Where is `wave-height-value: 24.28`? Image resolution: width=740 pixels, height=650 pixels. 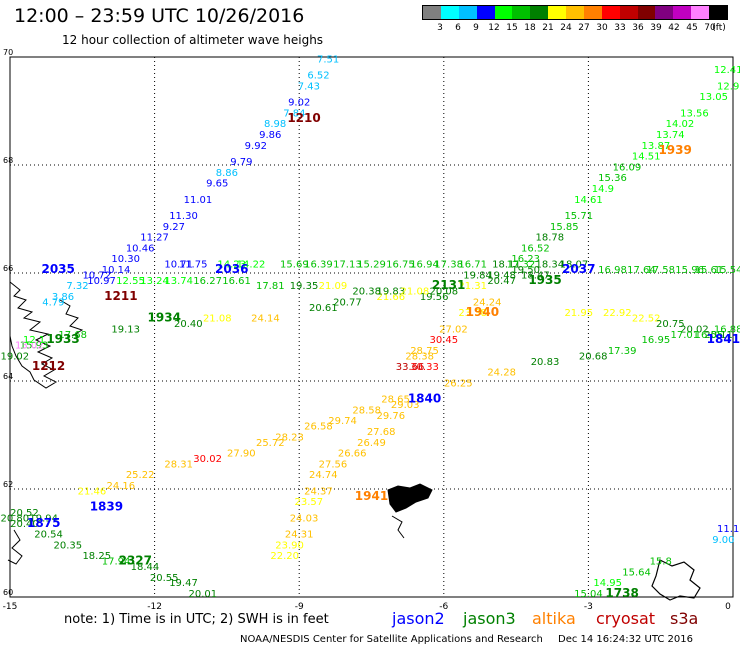
wave-height-value: 24.28 is located at coordinates (501, 373).